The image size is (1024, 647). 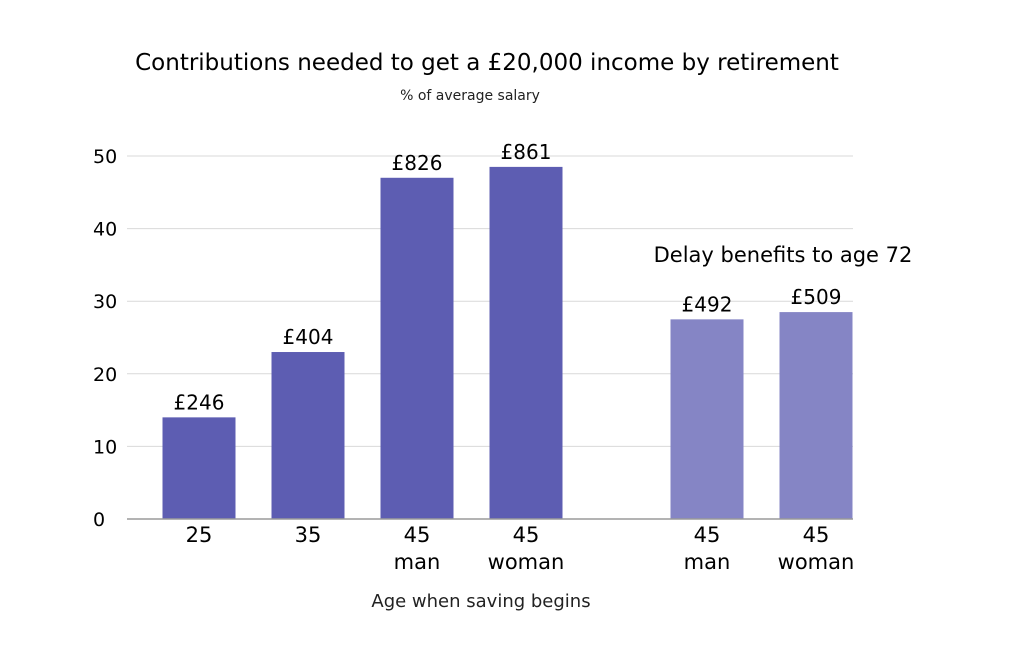 What do you see at coordinates (308, 337) in the screenshot?
I see `bar-value-label: £404` at bounding box center [308, 337].